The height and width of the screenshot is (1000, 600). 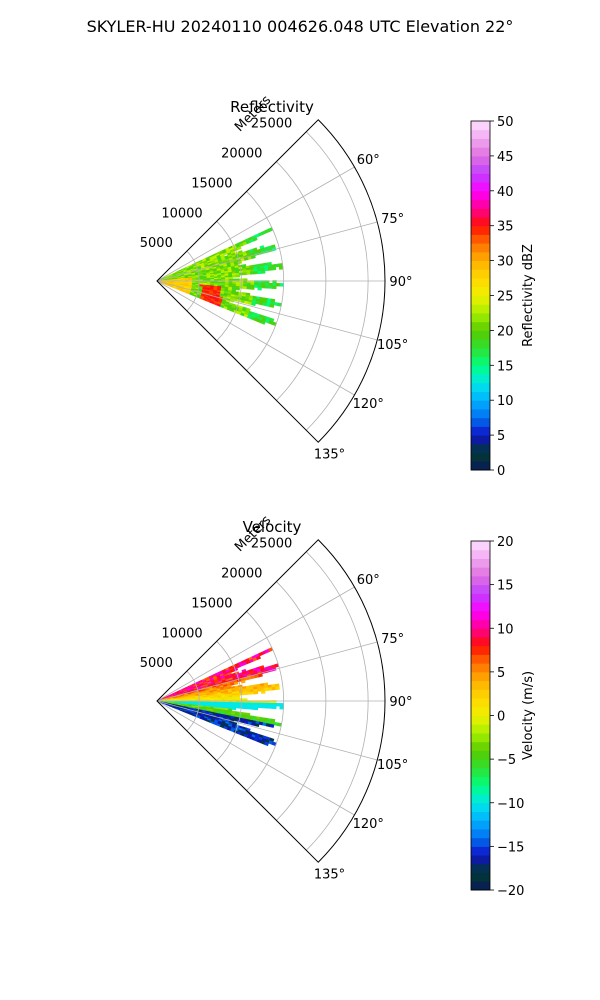 What do you see at coordinates (211, 603) in the screenshot?
I see `range-tick-label: 15000` at bounding box center [211, 603].